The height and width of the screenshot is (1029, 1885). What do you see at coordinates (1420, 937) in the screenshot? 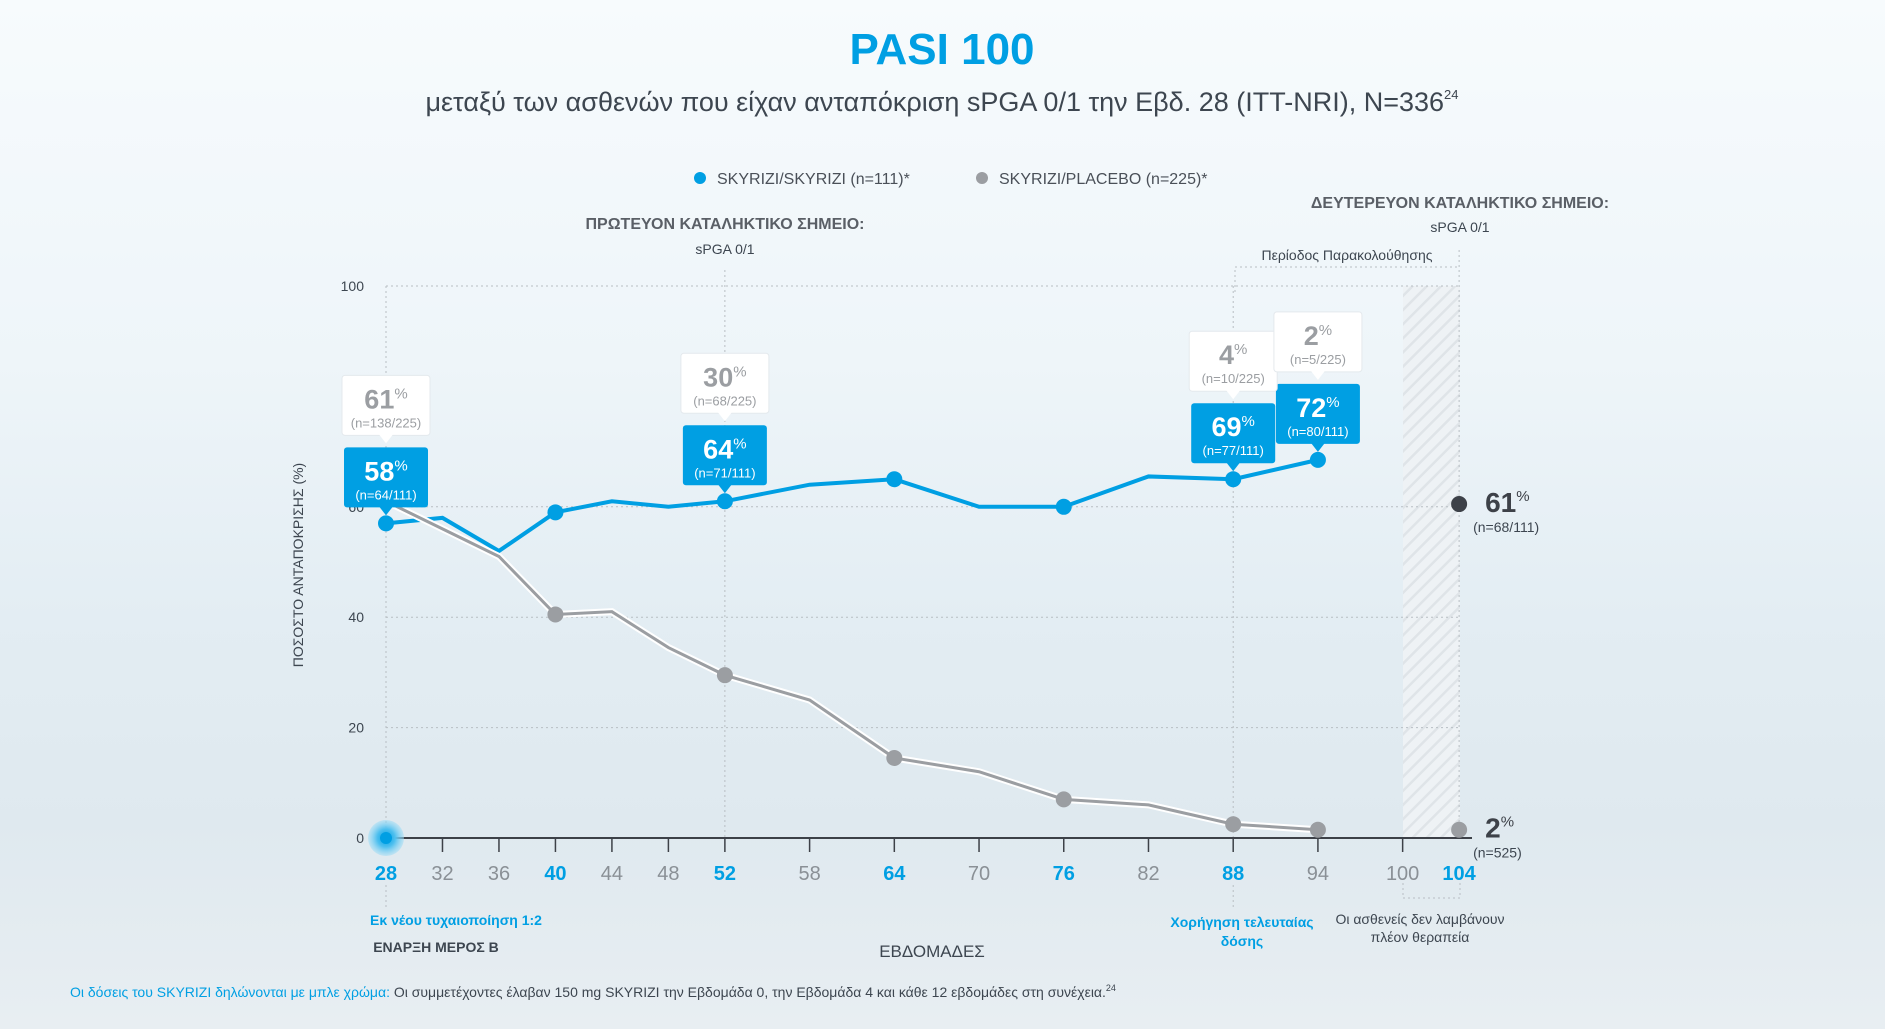
I see `no-therapy-note-2: πλέον θεραπεία` at bounding box center [1420, 937].